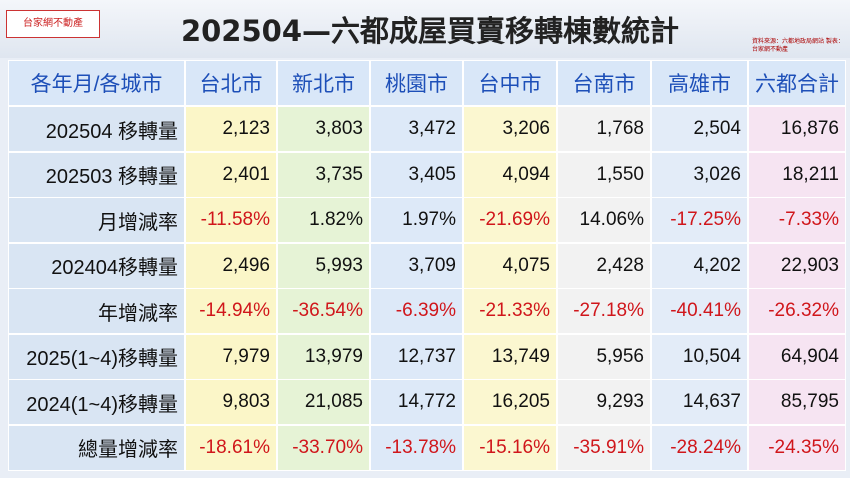 Image resolution: width=850 pixels, height=478 pixels. I want to click on table-cell: -27.18%, so click(604, 311).